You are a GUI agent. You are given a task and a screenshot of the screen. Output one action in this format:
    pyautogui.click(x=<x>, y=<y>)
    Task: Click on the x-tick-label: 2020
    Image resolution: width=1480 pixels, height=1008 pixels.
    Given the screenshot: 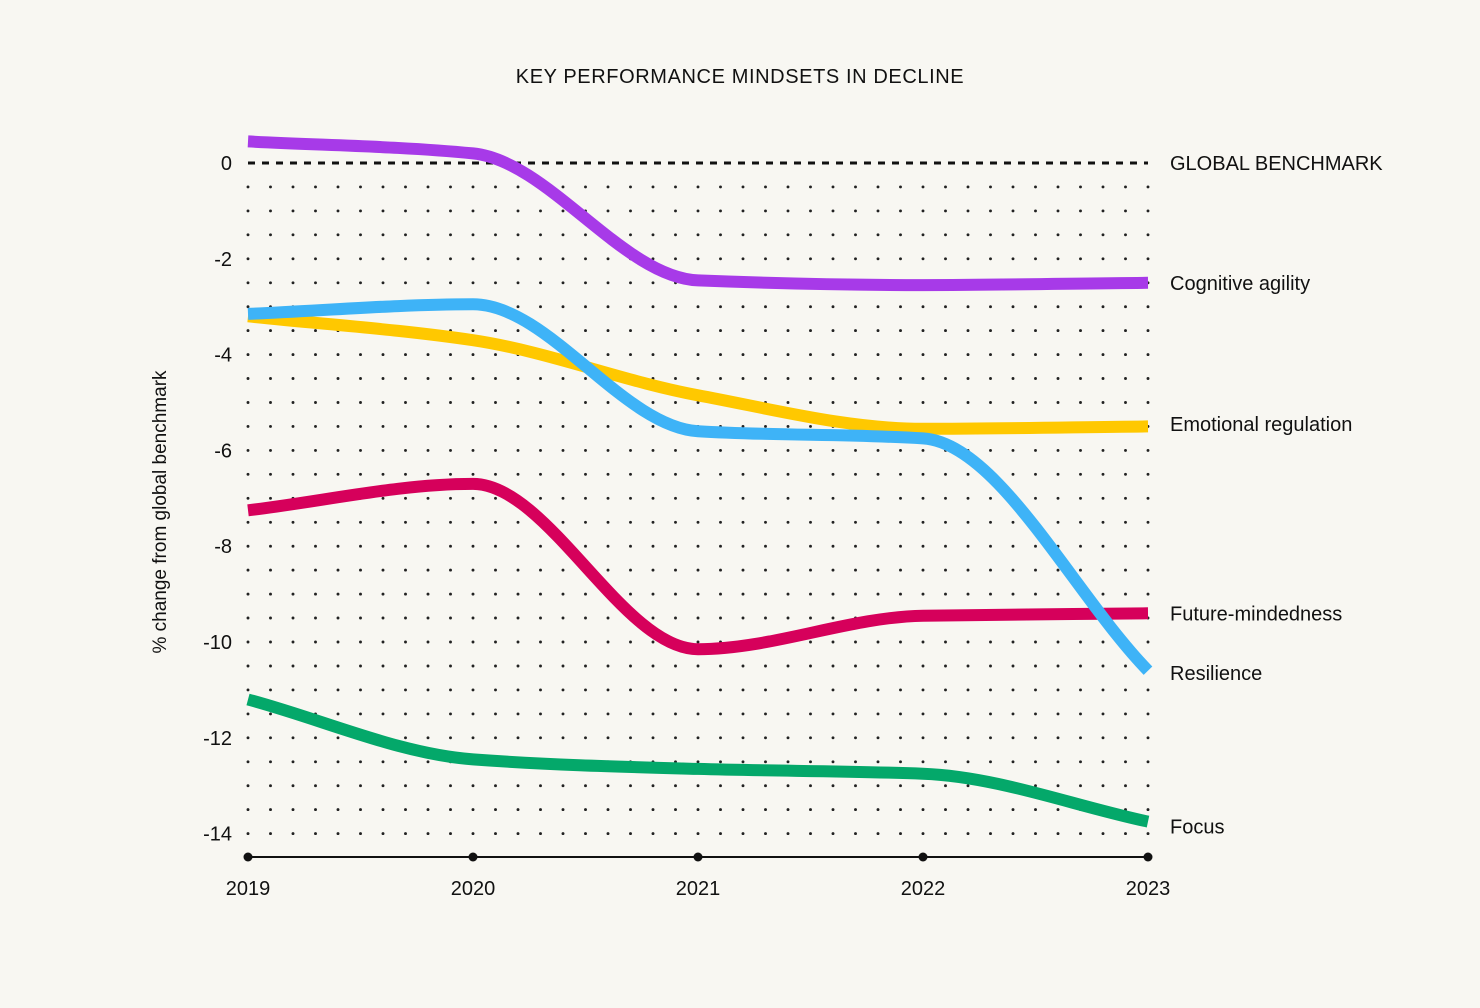 What is the action you would take?
    pyautogui.click(x=473, y=889)
    